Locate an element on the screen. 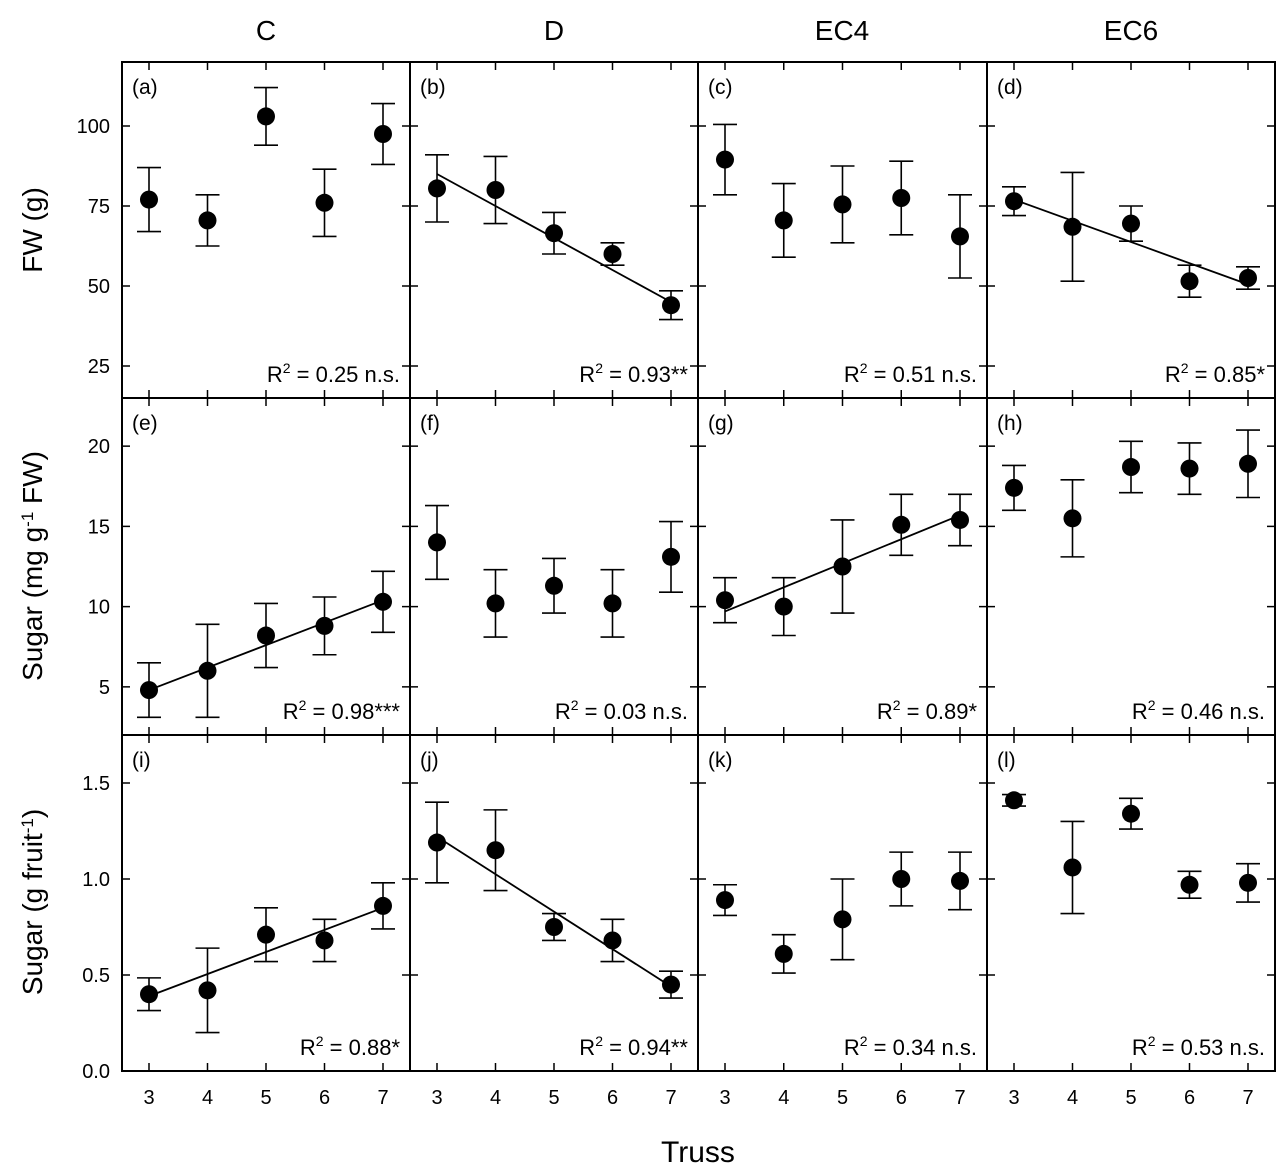  r2-annotation: R2 = 0.51 n.s. is located at coordinates (910, 373).